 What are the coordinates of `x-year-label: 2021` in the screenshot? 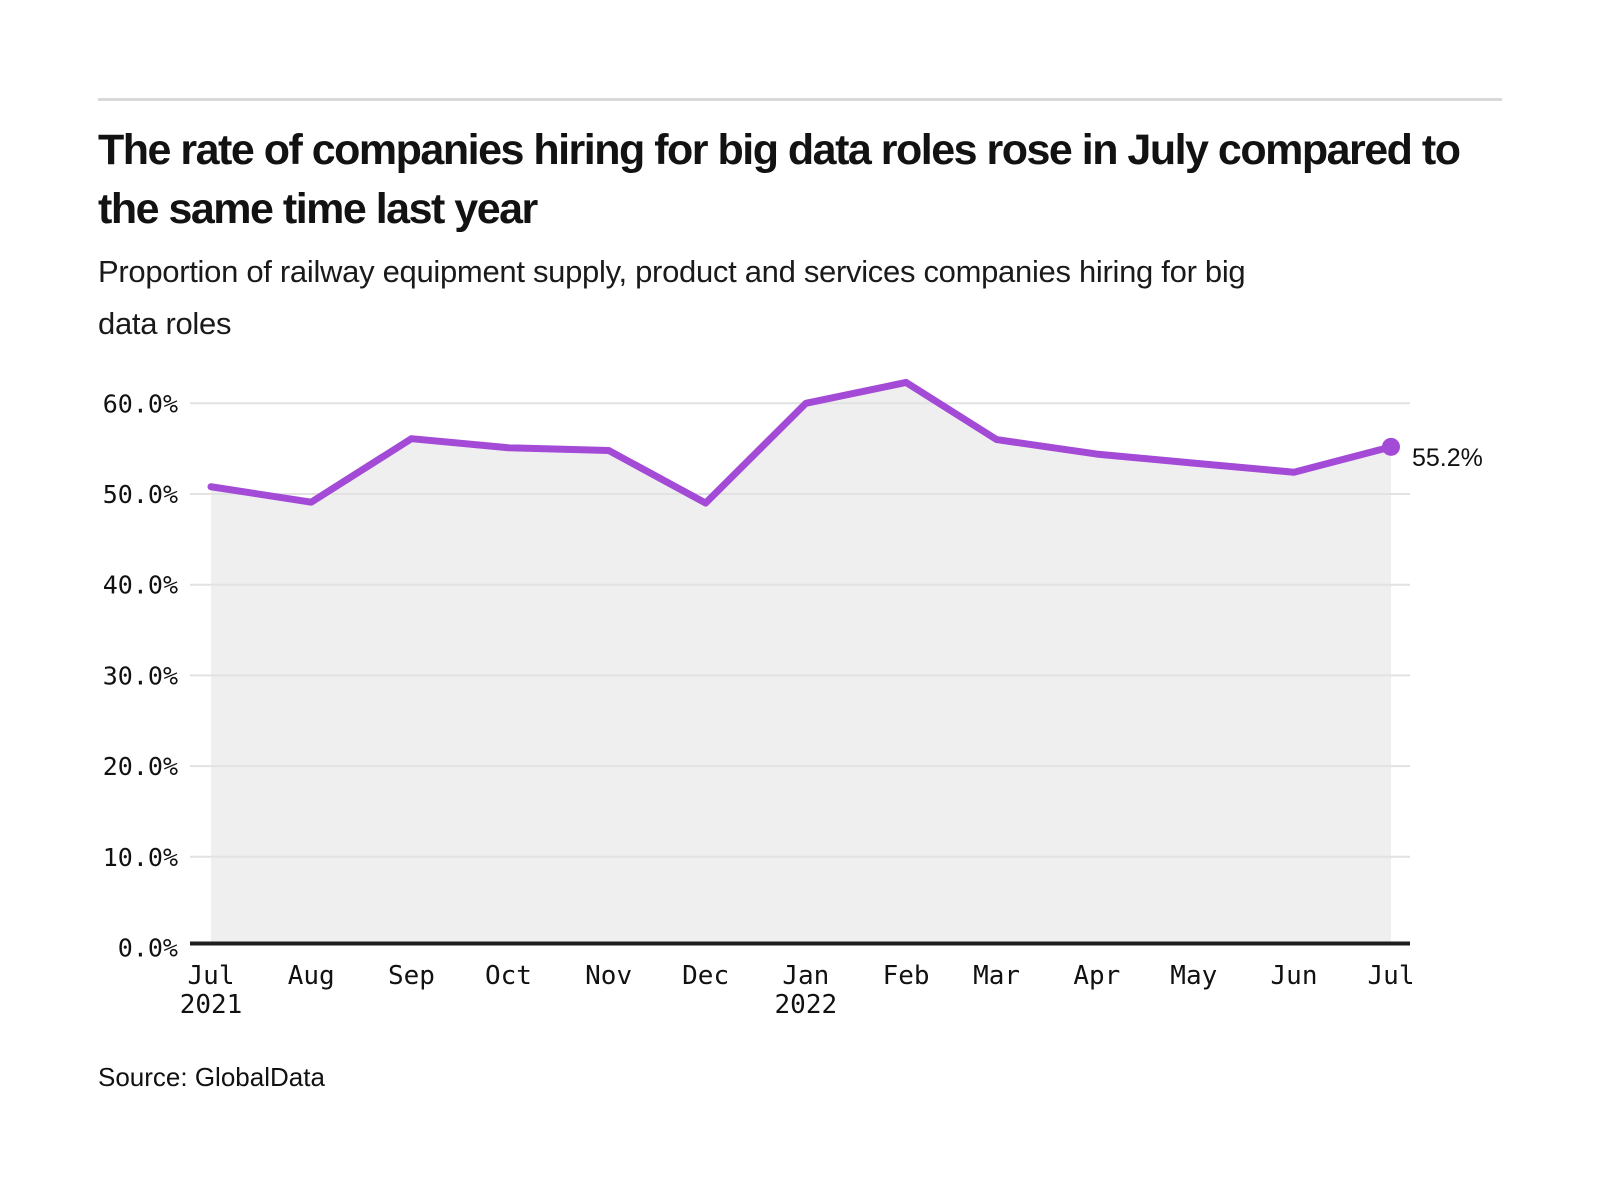 It's located at (211, 1005).